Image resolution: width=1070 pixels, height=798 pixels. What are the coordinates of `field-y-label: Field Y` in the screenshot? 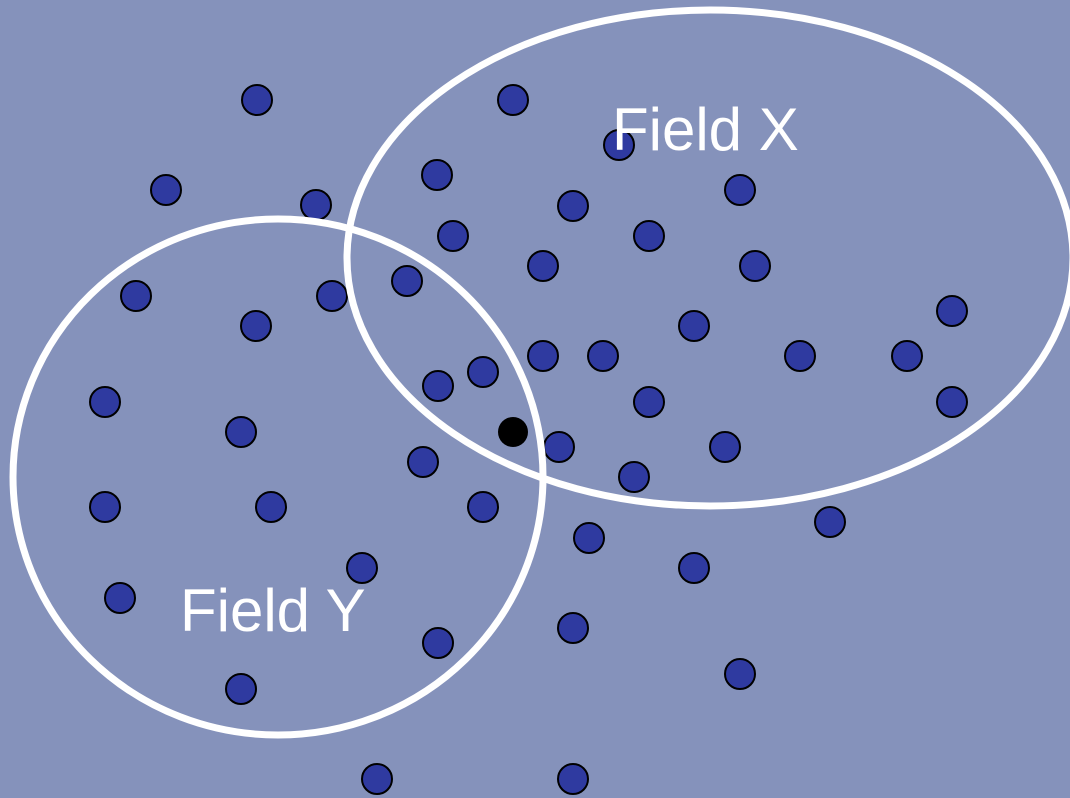 It's located at (273, 610).